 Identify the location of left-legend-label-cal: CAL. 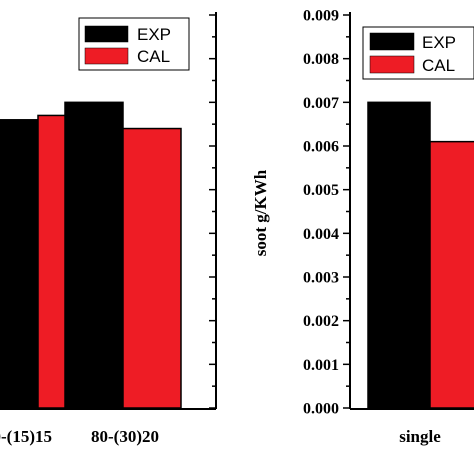
(153, 56).